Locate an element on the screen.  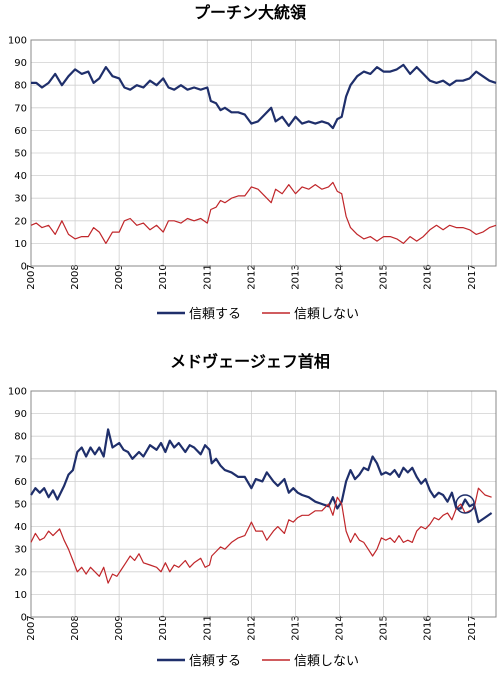
chart-title: プーチン大統領 is located at coordinates (250, 12).